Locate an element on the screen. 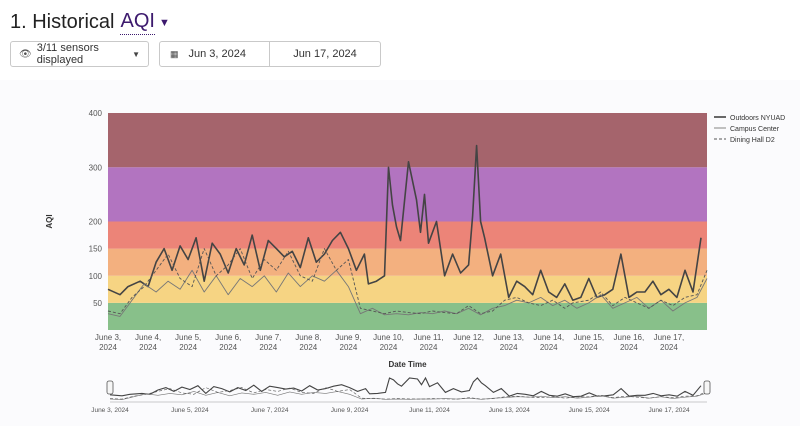 This screenshot has width=800, height=426. x-tick-label: June 9, 2024 is located at coordinates (348, 342).